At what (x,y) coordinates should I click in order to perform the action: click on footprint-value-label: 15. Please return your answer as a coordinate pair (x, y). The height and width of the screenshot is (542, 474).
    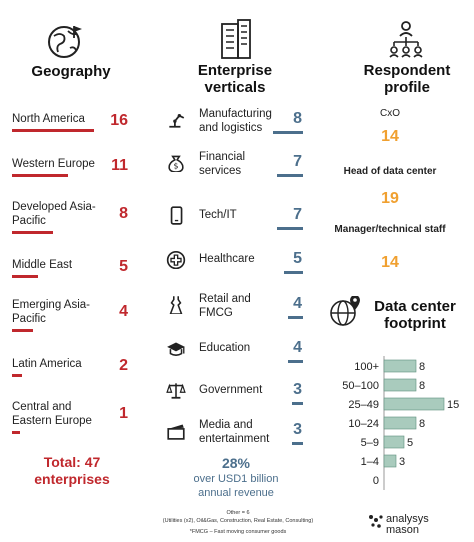
    Looking at the image, I should click on (453, 405).